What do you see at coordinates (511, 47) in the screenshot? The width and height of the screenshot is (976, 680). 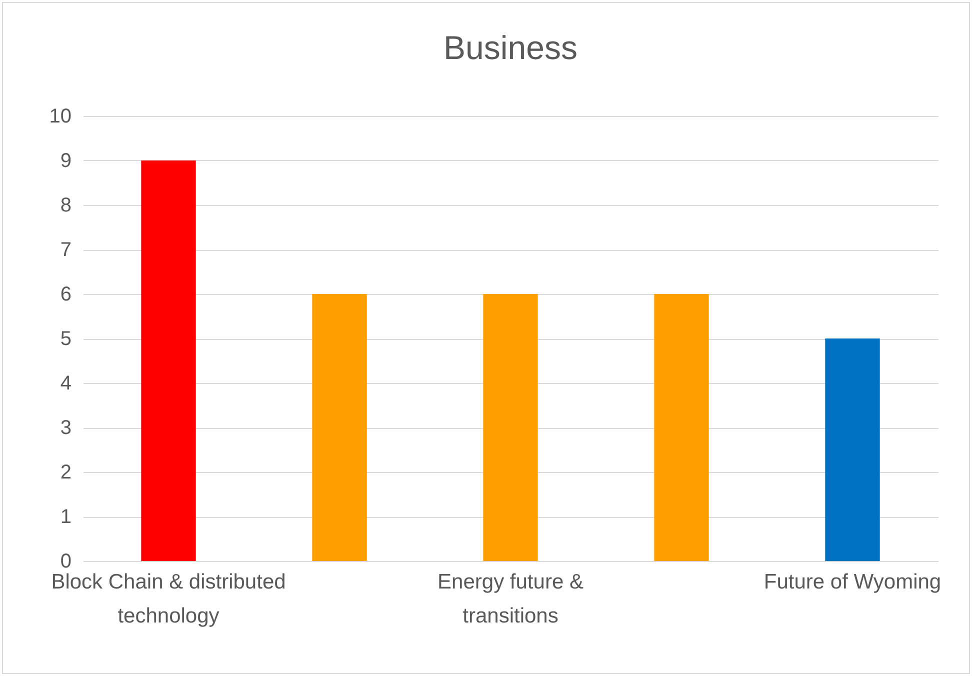 I see `chart-title: Business` at bounding box center [511, 47].